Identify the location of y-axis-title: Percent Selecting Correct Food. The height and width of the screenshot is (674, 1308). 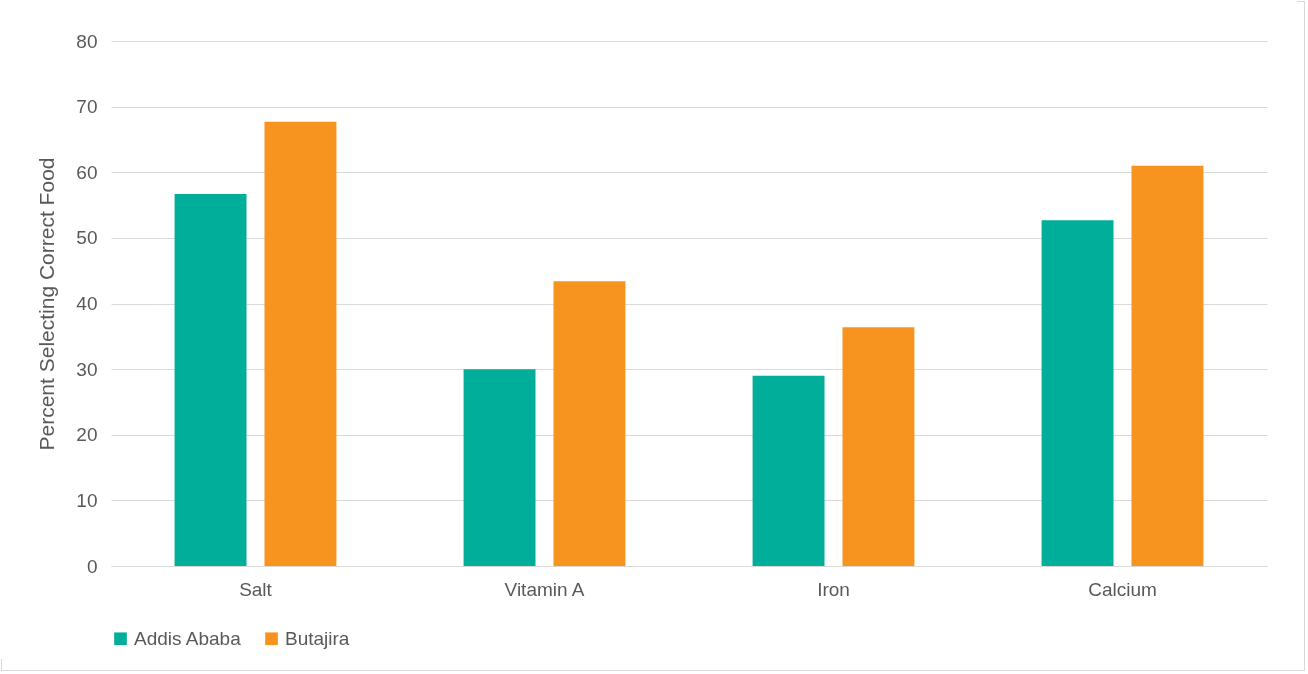
(47, 304).